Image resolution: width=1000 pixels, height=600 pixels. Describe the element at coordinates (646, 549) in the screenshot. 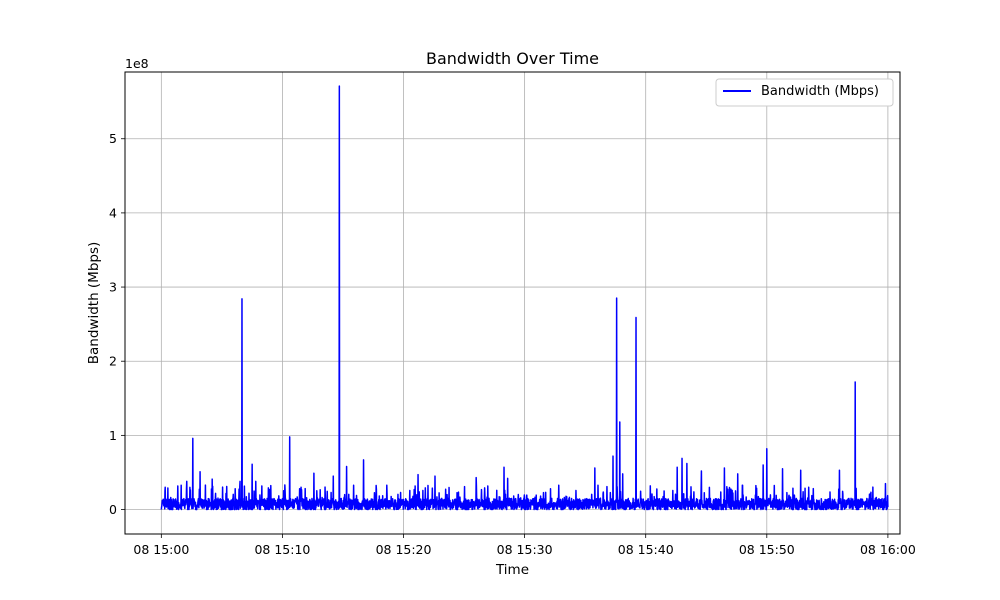

I see `x-tick-label: 08 15:40` at that location.